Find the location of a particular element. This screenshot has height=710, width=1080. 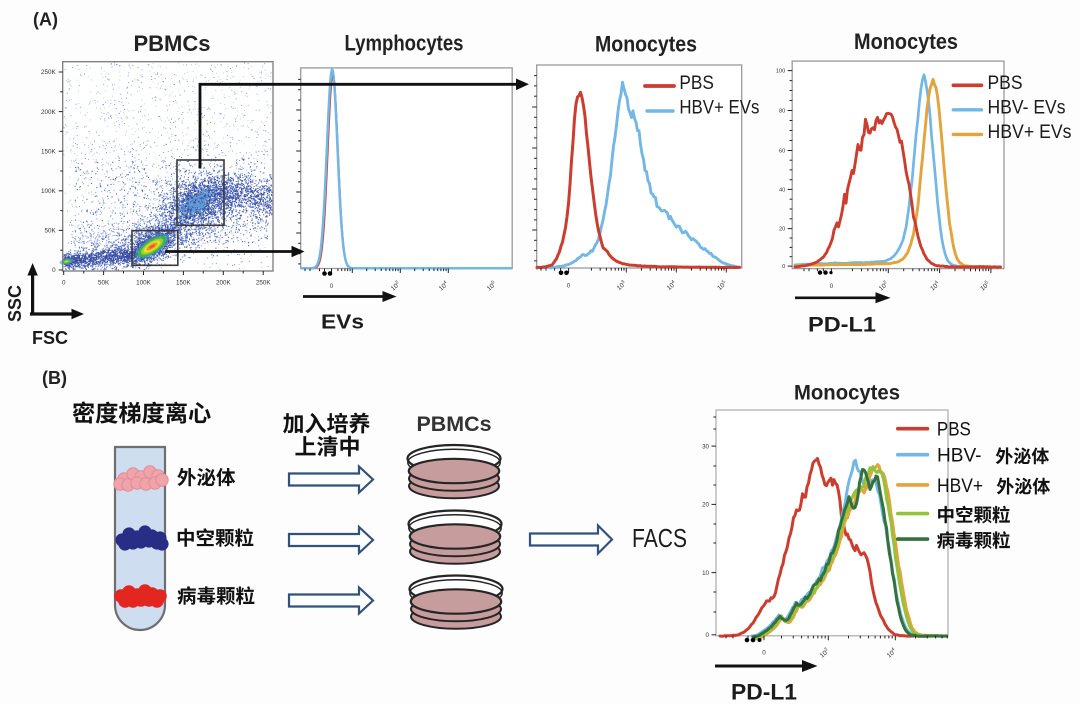

svg-text: HBV- EVs is located at coordinates (1027, 108).